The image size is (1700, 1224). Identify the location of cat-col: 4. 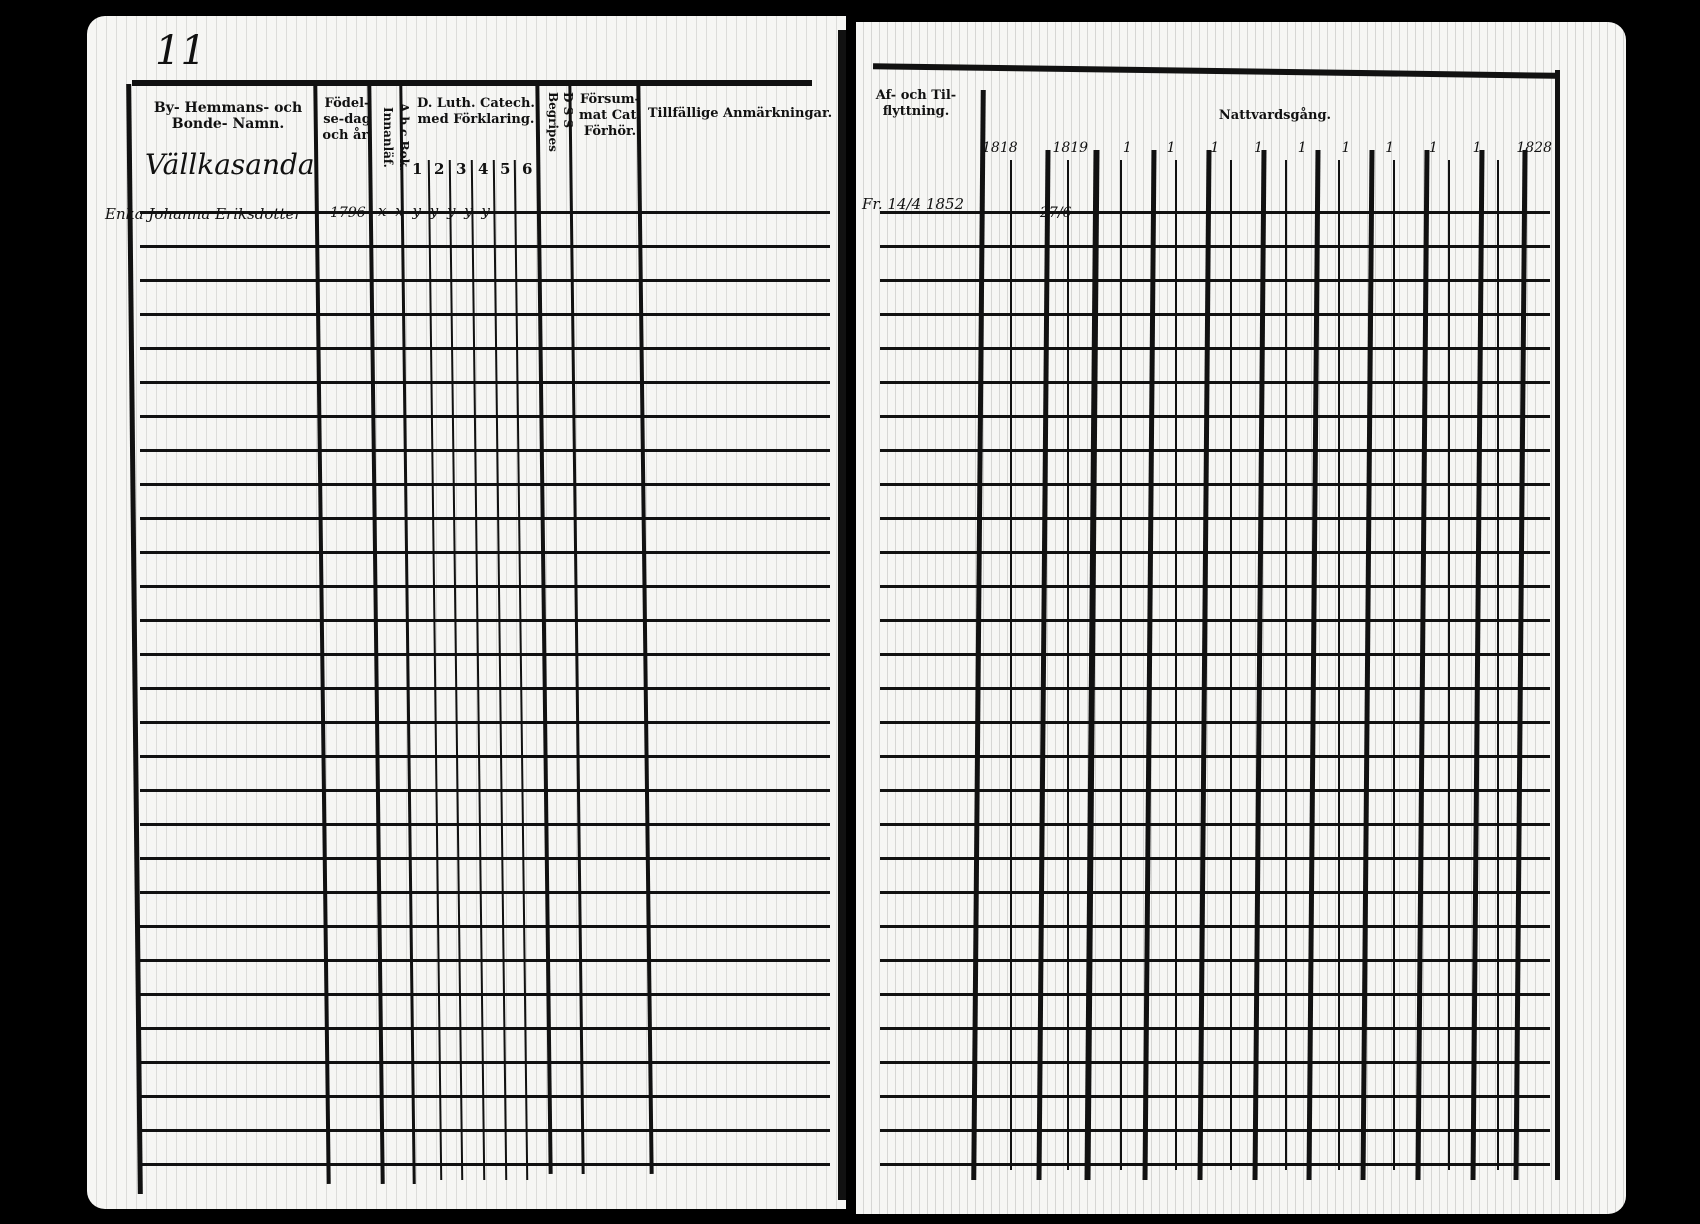
(483, 169).